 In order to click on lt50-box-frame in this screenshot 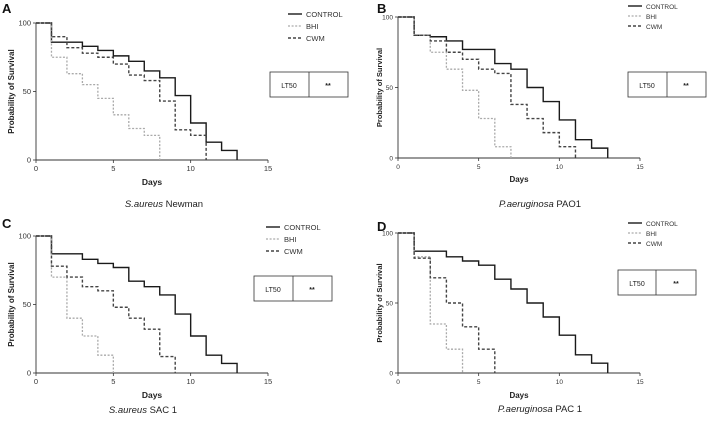, I will do `click(657, 282)`.